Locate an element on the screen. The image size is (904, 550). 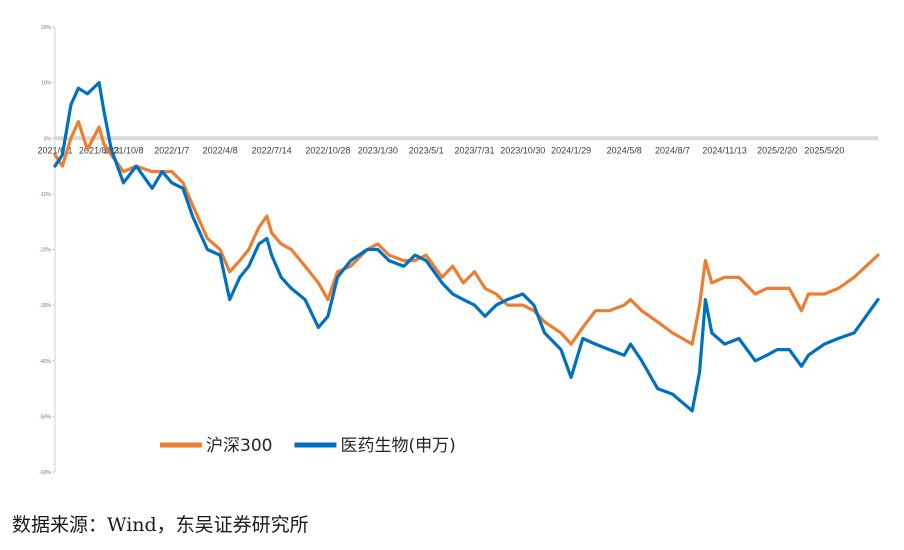
legend: 沪深300 医药生物(申万) is located at coordinates (308, 446).